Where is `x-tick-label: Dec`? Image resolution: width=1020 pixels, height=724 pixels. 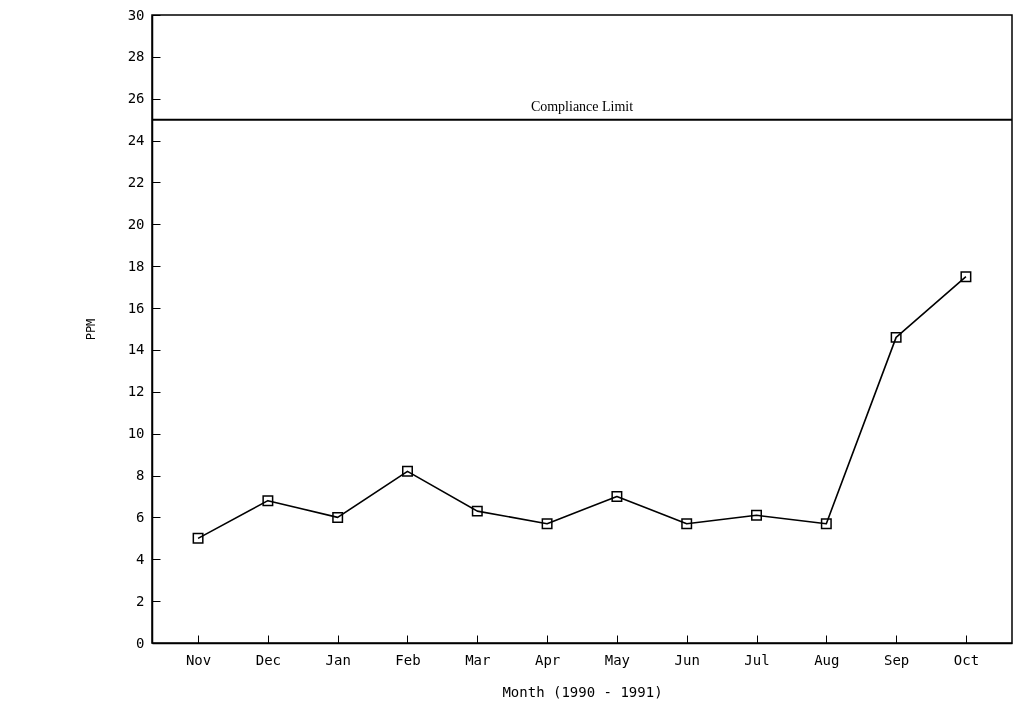
x-tick-label: Dec is located at coordinates (268, 659).